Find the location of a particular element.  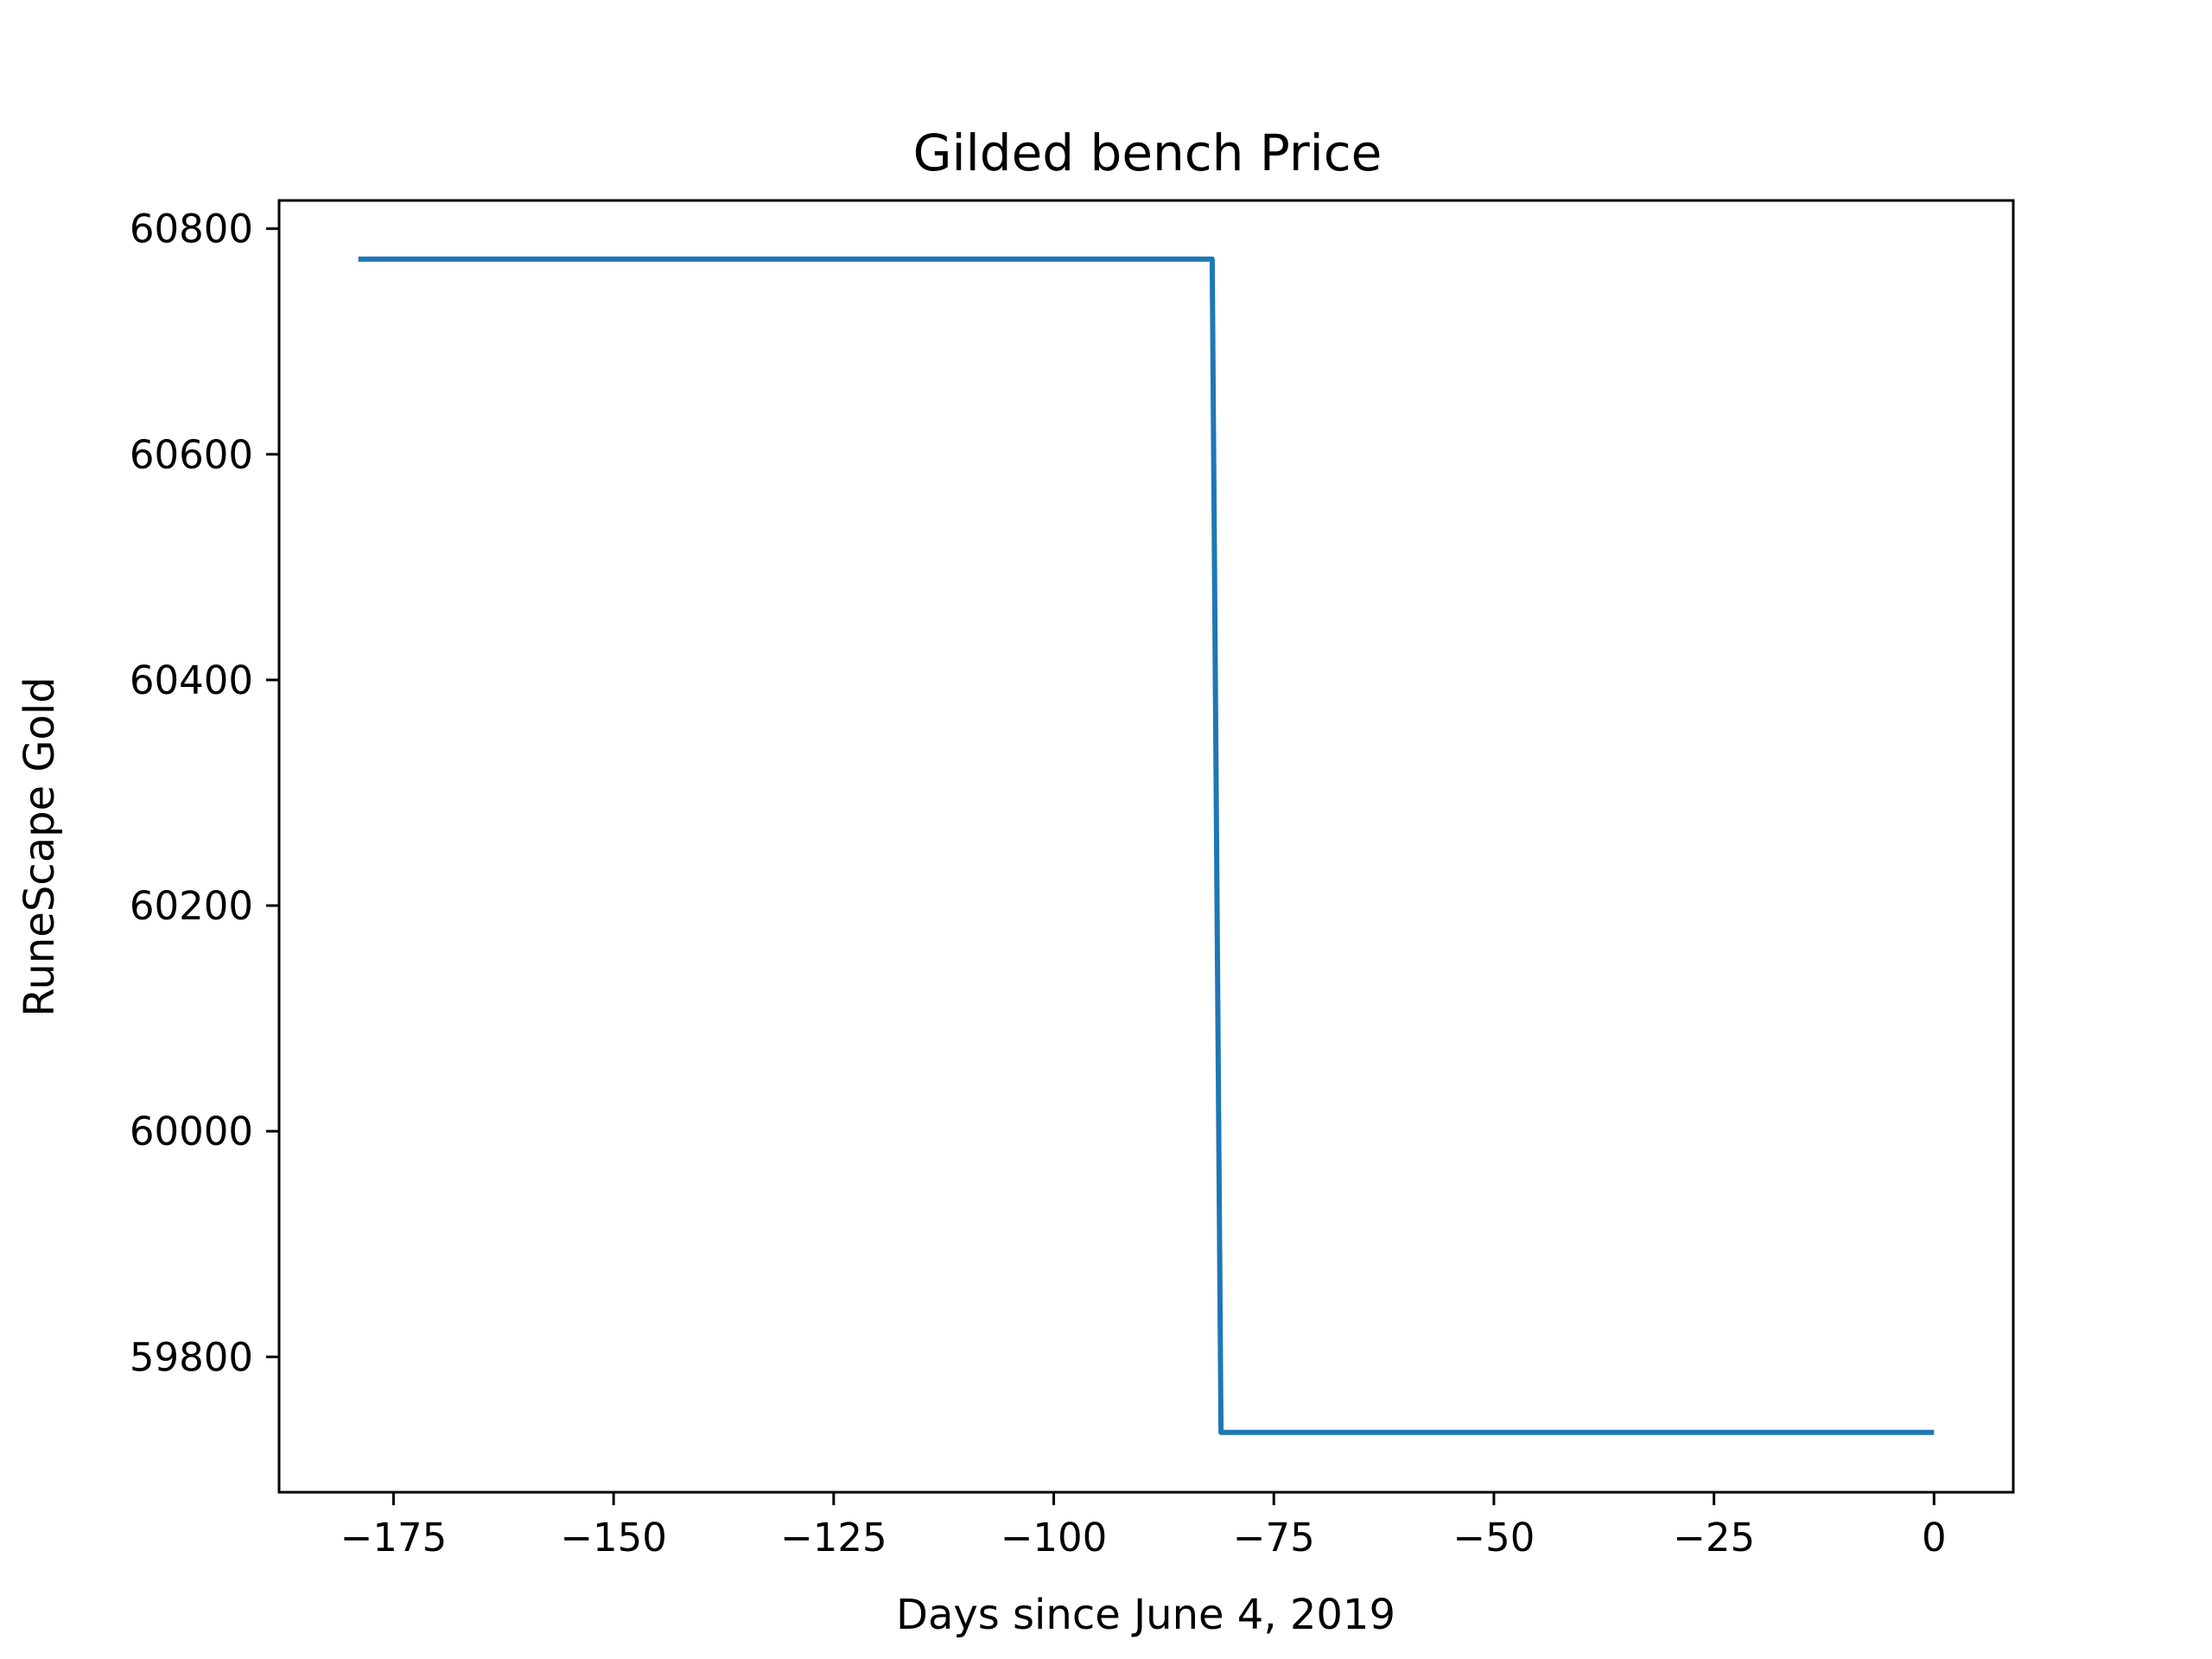

x-tick-label: −75 is located at coordinates (1274, 1537).